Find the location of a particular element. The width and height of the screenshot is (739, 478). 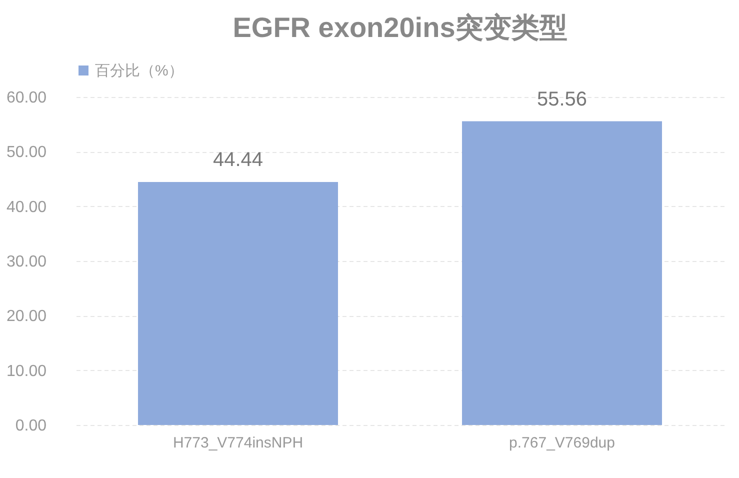

y-tick-label: 60.00 is located at coordinates (26, 98).